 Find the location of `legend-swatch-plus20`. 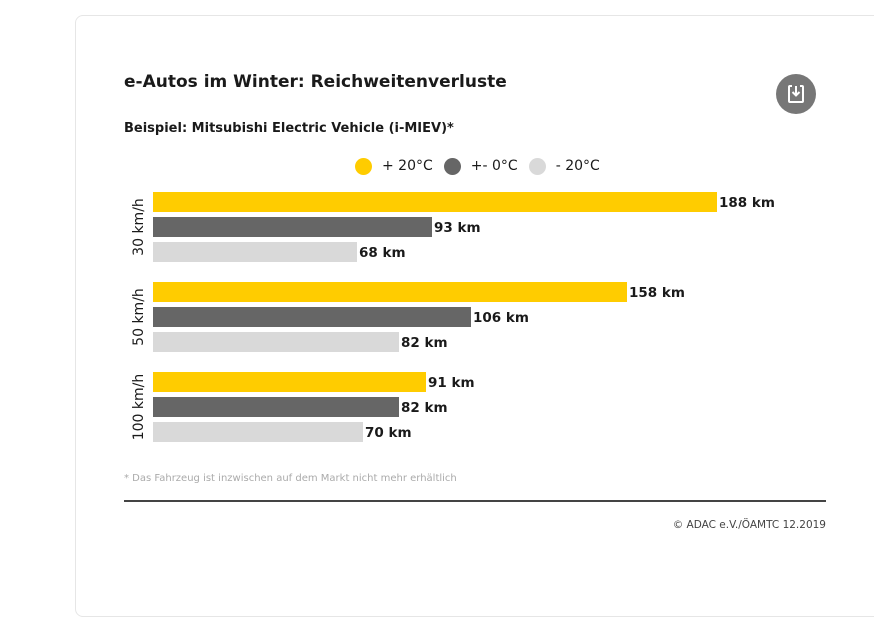

legend-swatch-plus20 is located at coordinates (363, 166).